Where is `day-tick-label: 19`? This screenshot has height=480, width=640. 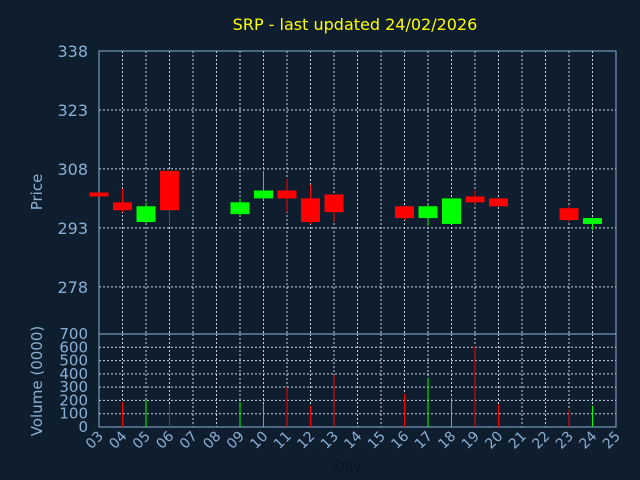 day-tick-label: 19 is located at coordinates (471, 441).